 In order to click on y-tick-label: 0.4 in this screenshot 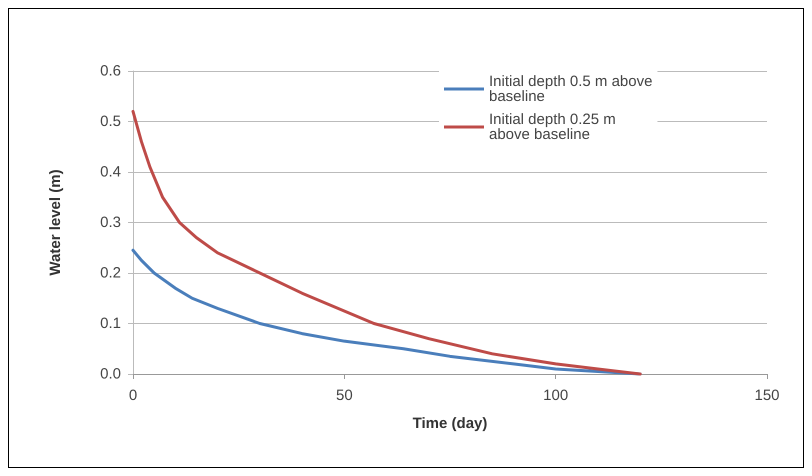, I will do `click(110, 172)`.